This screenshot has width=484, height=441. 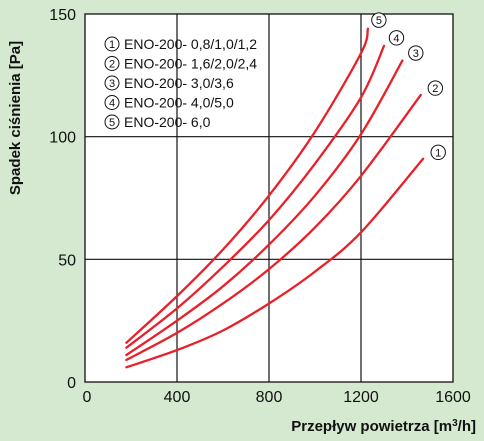 I want to click on series-marker-label: 5, so click(x=379, y=21).